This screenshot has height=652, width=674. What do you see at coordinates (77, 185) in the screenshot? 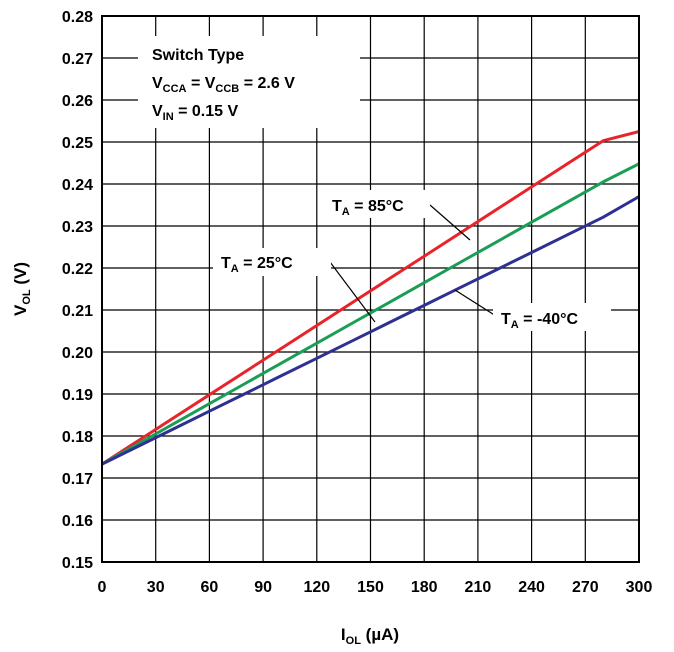
I see `y-tick-label: 0.24` at bounding box center [77, 185].